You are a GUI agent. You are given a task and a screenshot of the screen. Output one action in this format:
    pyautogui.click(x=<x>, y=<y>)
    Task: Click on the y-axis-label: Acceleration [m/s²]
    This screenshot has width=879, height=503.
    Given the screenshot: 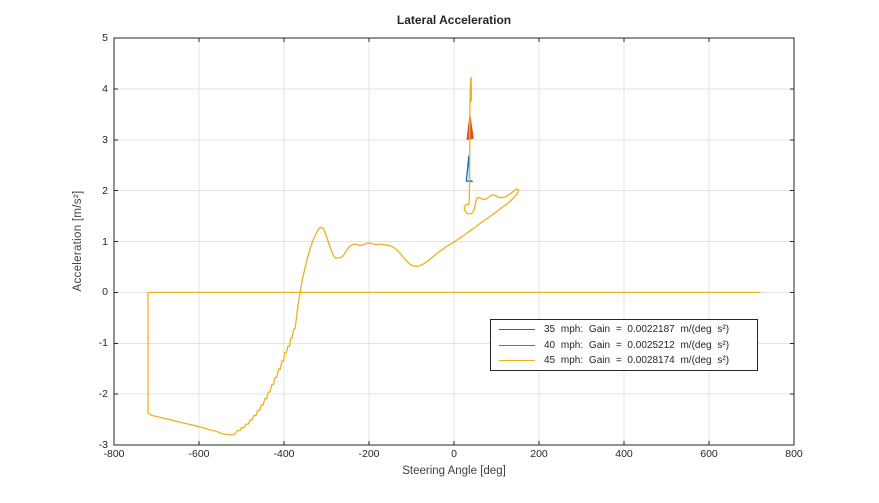 What is the action you would take?
    pyautogui.click(x=78, y=241)
    